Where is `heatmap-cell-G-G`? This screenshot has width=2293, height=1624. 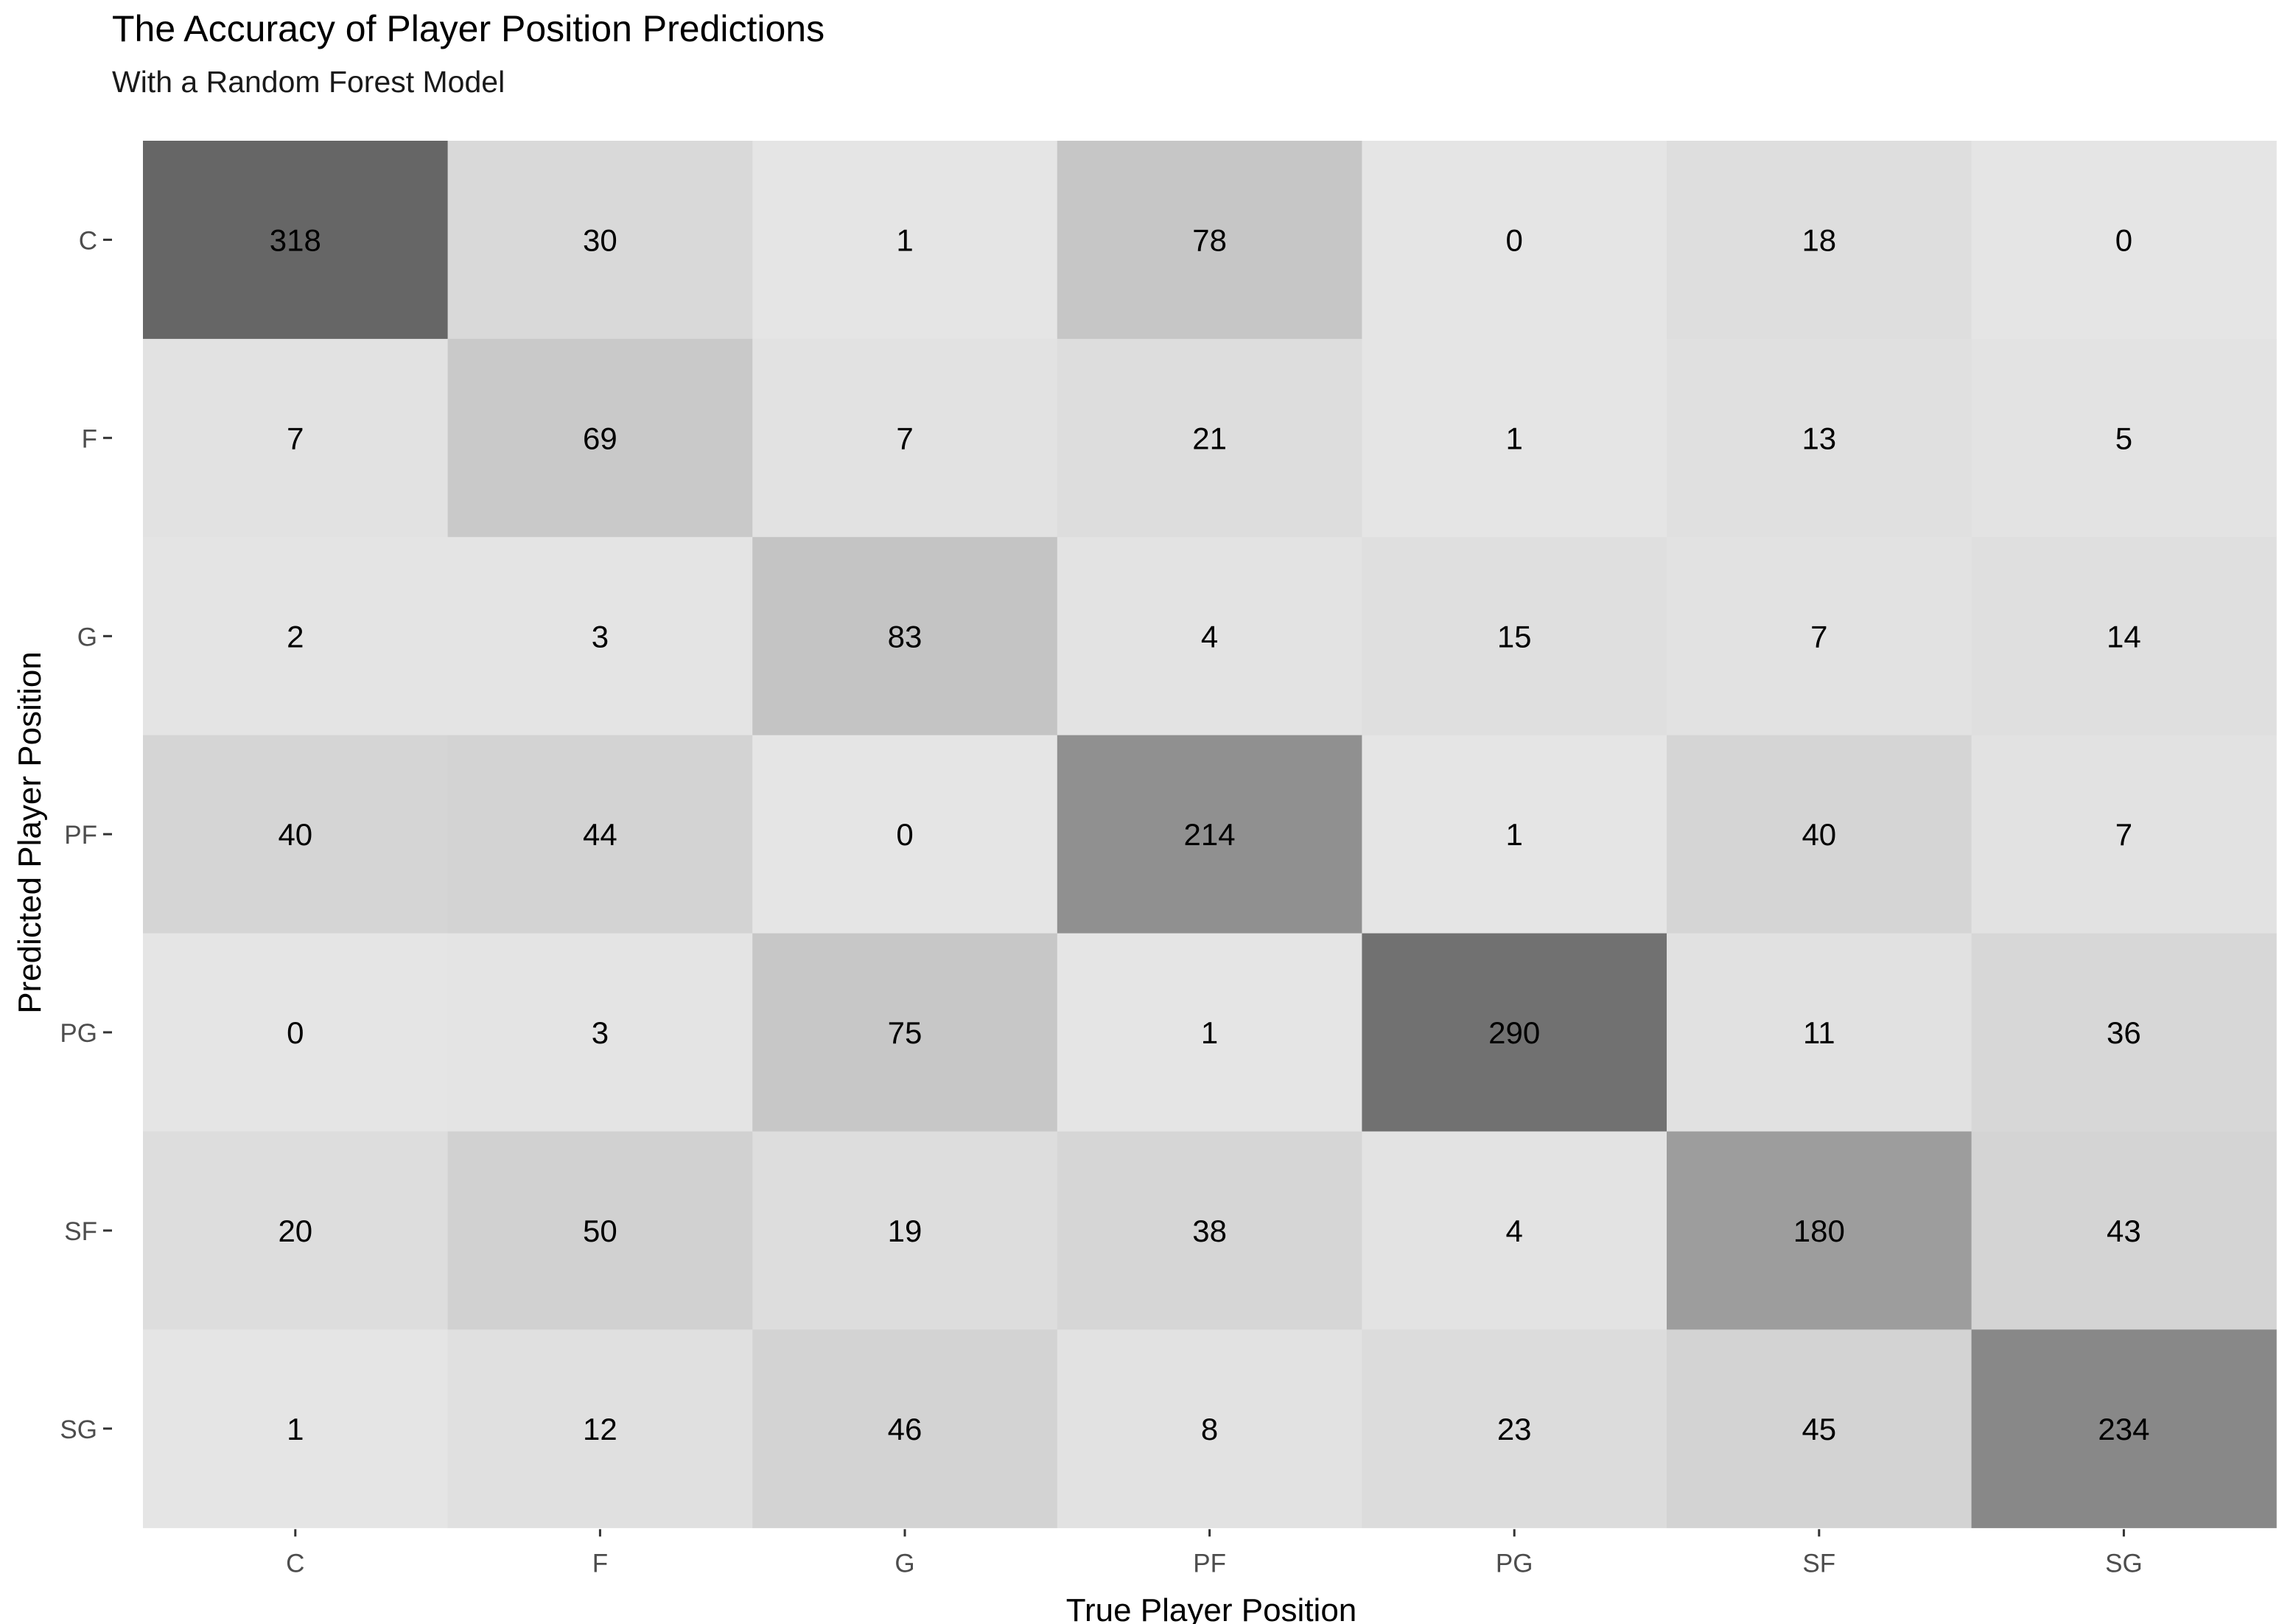 heatmap-cell-G-G is located at coordinates (905, 636).